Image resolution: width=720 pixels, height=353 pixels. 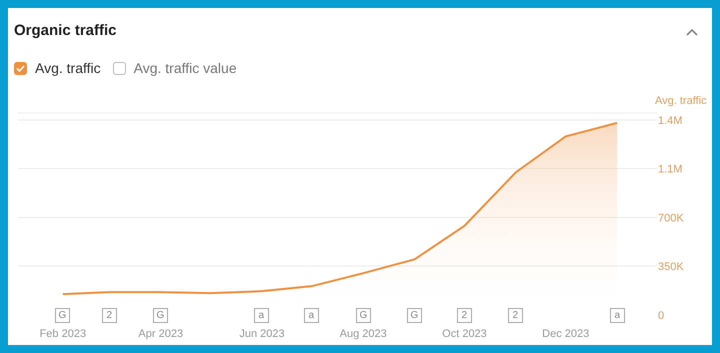 What do you see at coordinates (262, 334) in the screenshot?
I see `x-tick-label: Jun 2023` at bounding box center [262, 334].